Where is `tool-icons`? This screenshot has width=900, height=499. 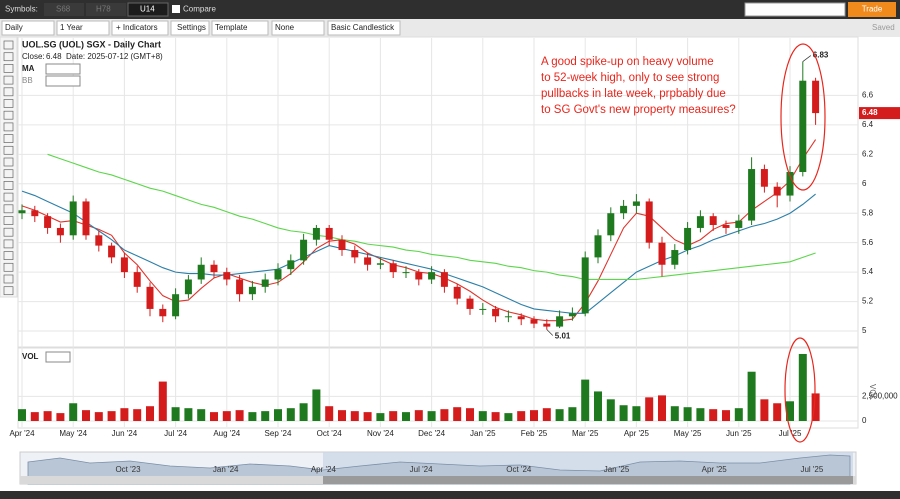
tool-icons is located at coordinates (8, 168).